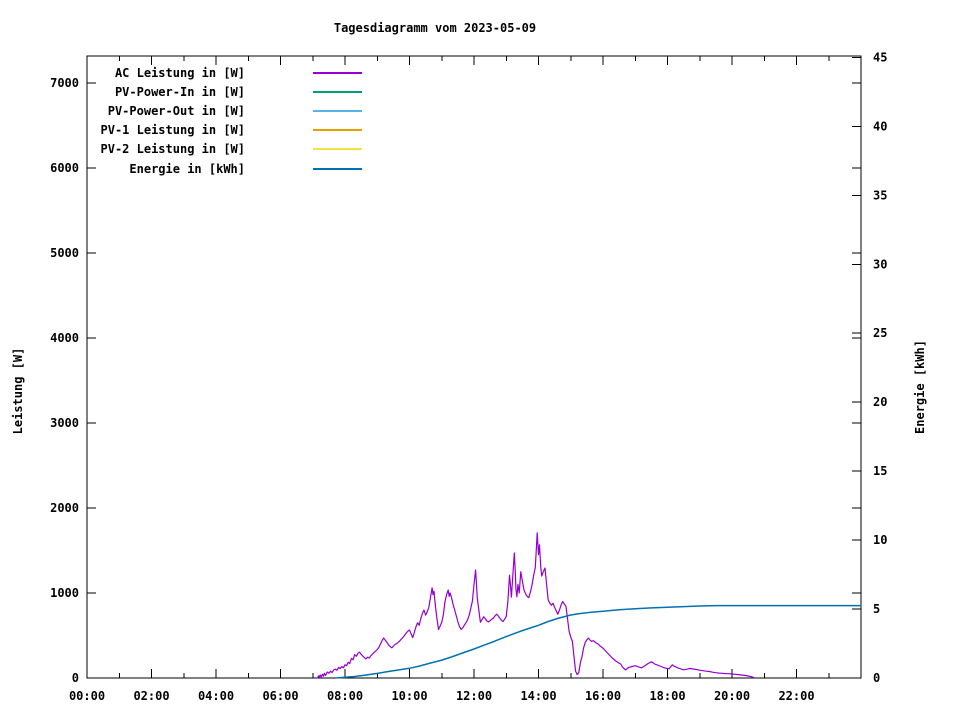  I want to click on legend-item-label: AC Leistung in [W], so click(179, 72).